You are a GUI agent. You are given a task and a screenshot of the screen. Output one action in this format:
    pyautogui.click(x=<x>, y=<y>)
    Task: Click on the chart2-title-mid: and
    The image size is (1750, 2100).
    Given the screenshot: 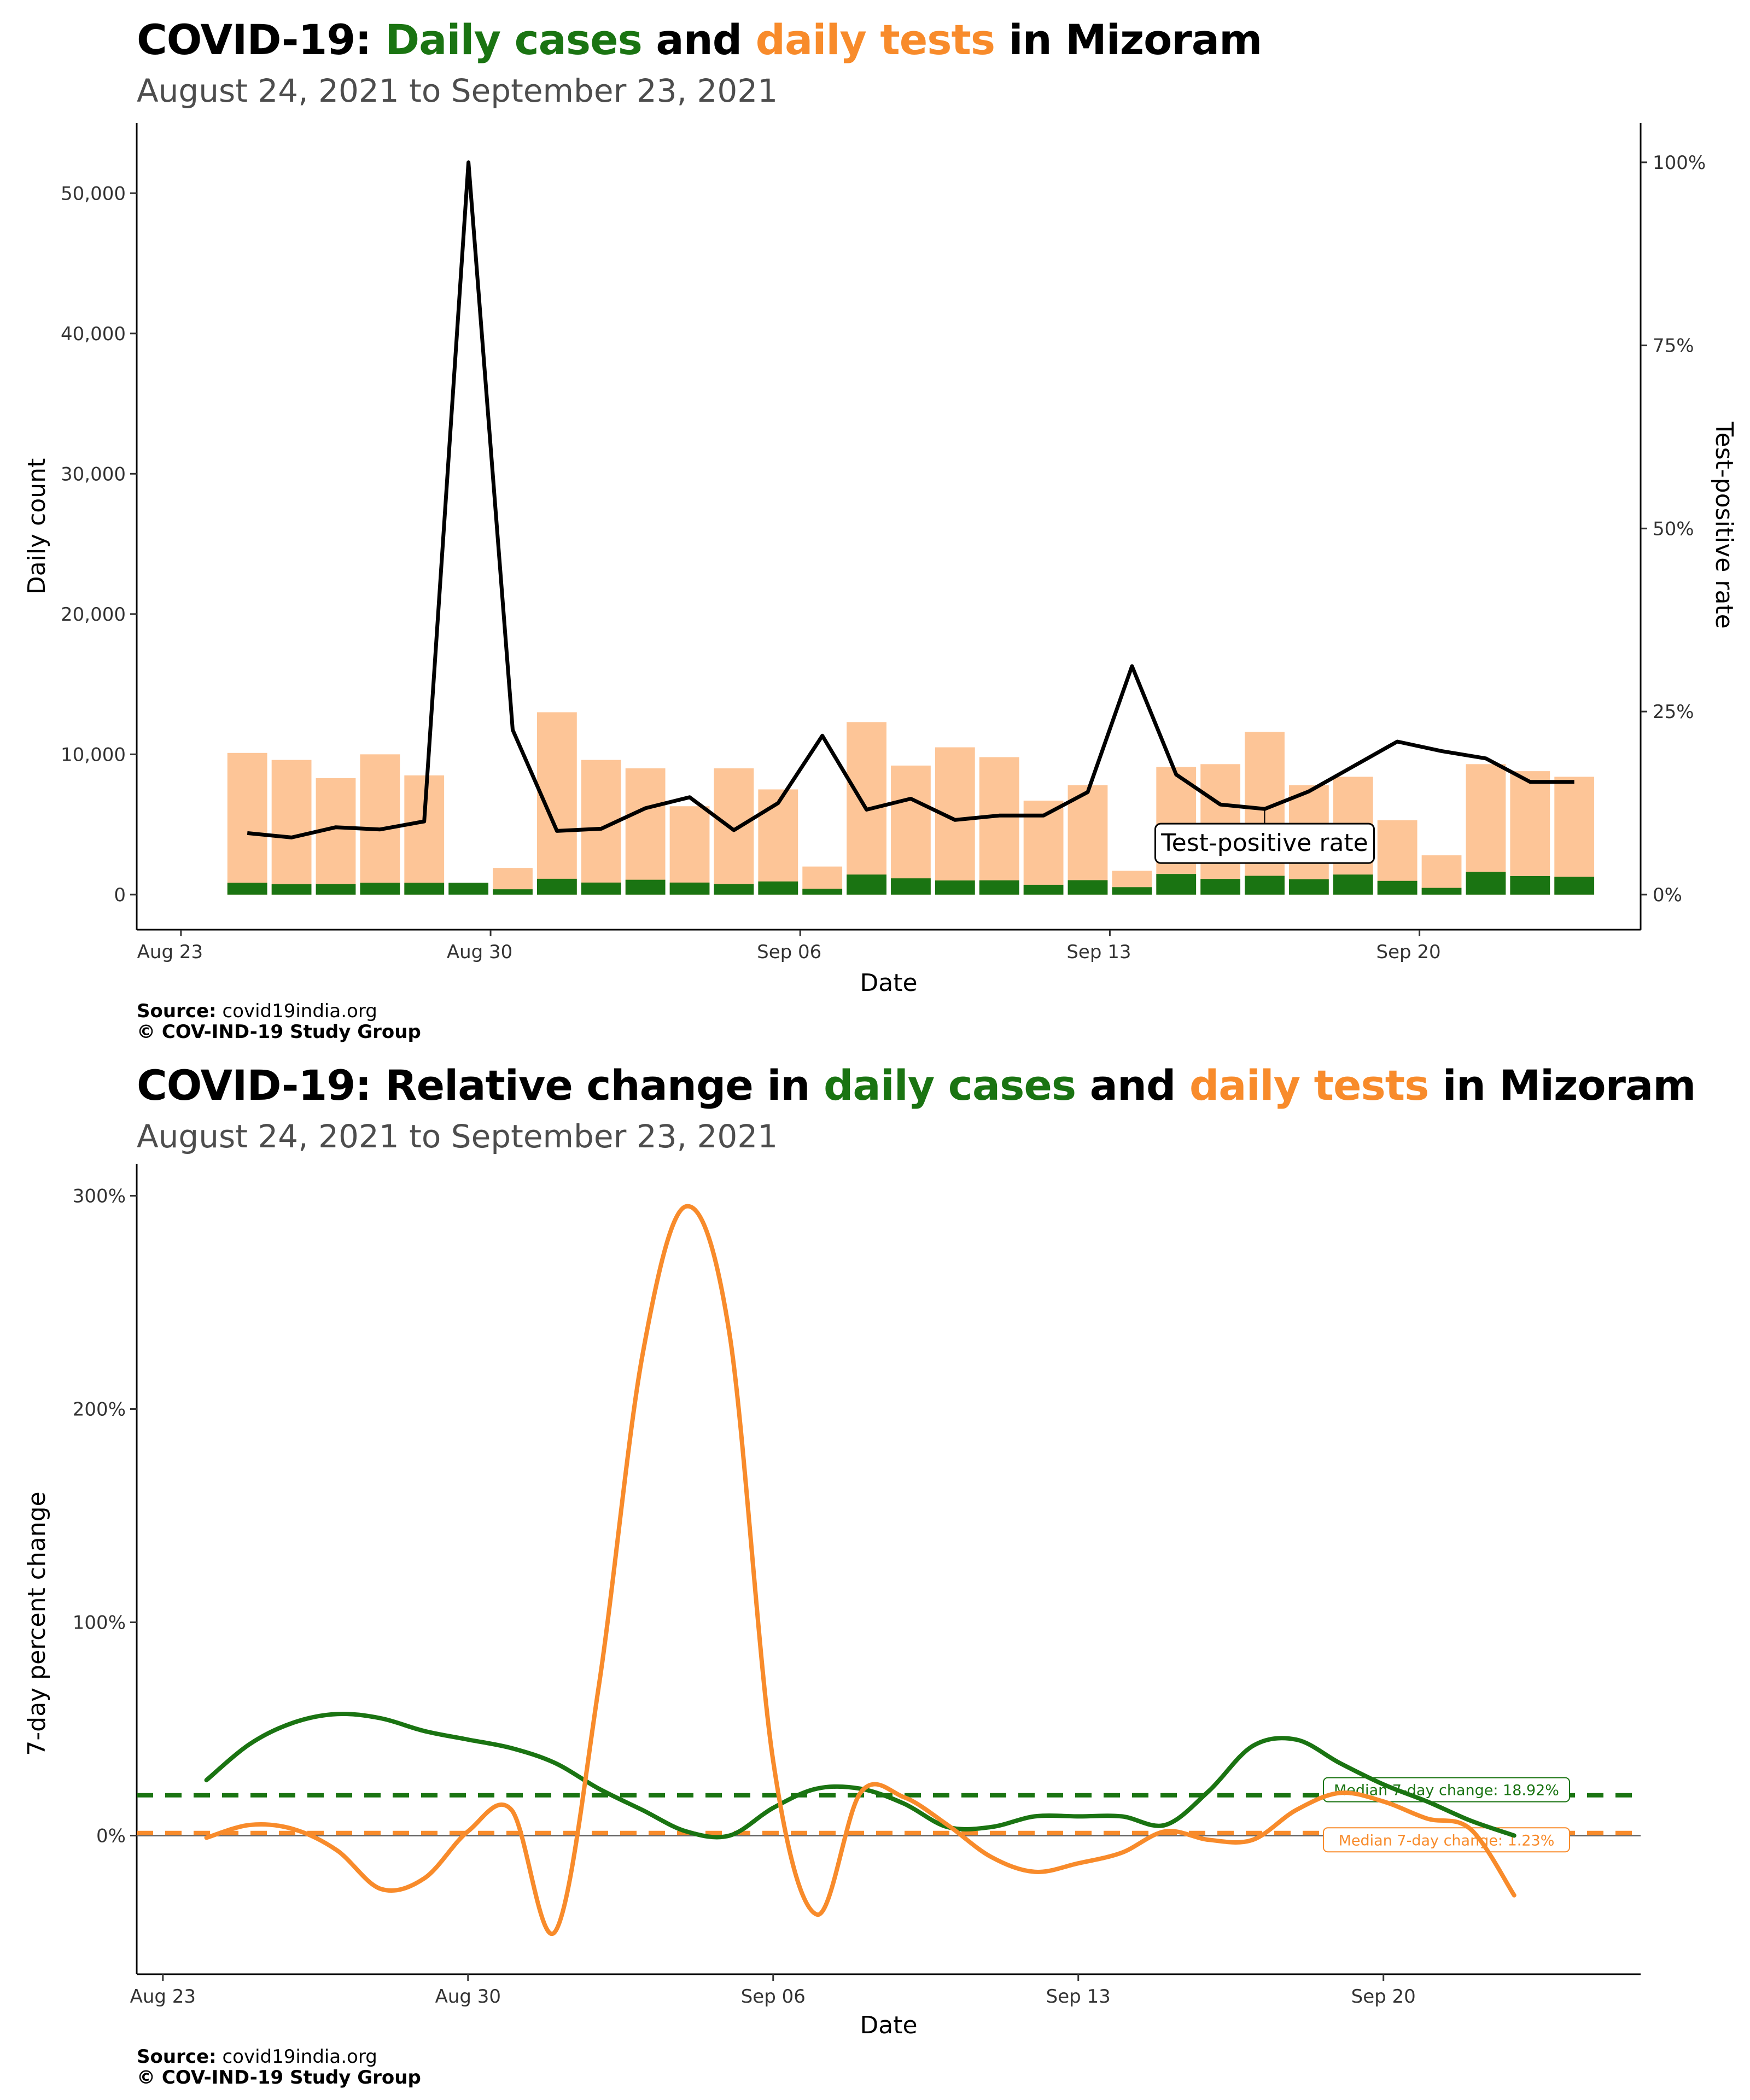 What is the action you would take?
    pyautogui.click(x=1132, y=1085)
    